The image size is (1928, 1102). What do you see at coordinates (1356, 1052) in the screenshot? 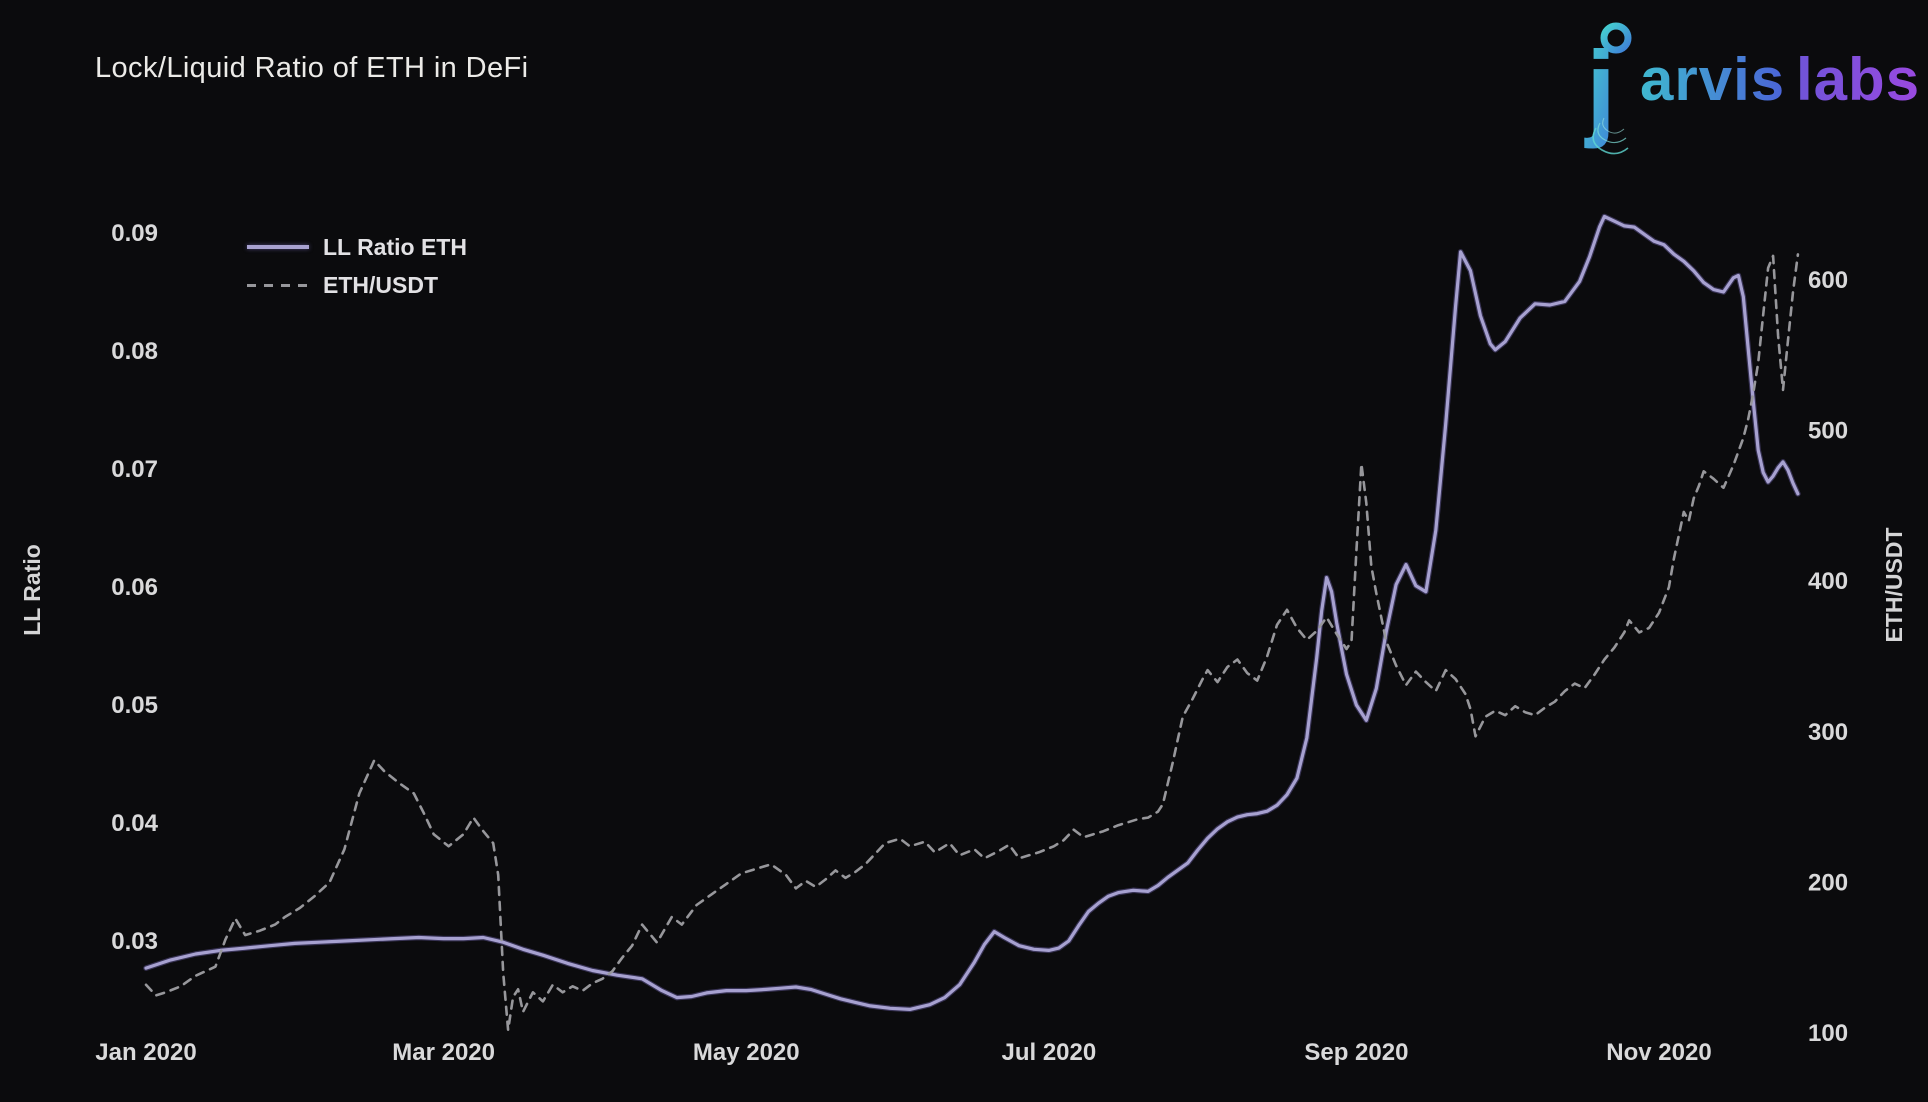
I see `x-tick-label: Sep 2020` at bounding box center [1356, 1052].